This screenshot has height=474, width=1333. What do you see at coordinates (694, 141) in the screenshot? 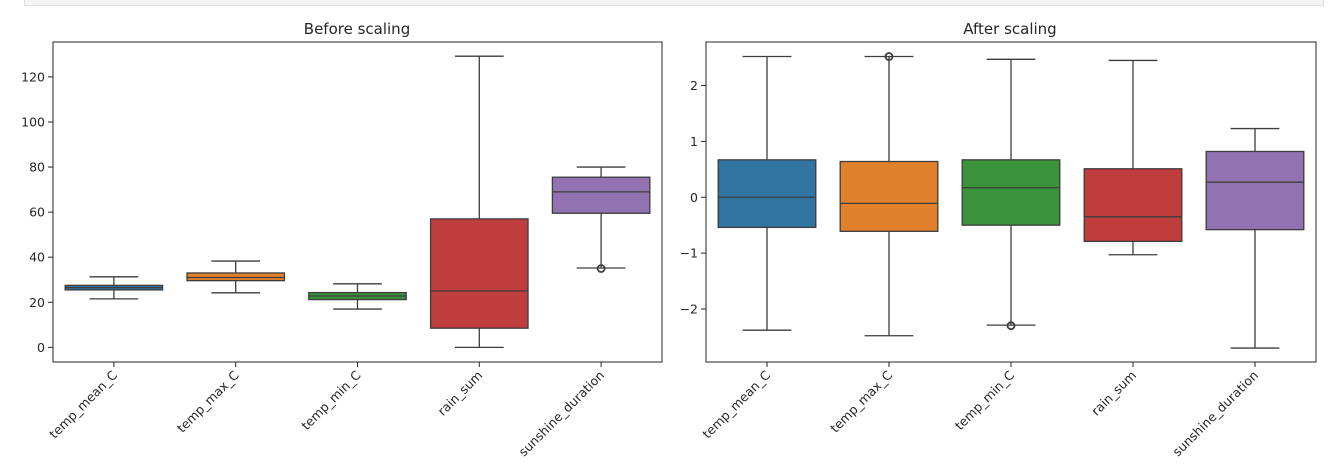
I see `y-tick-label: 1` at bounding box center [694, 141].